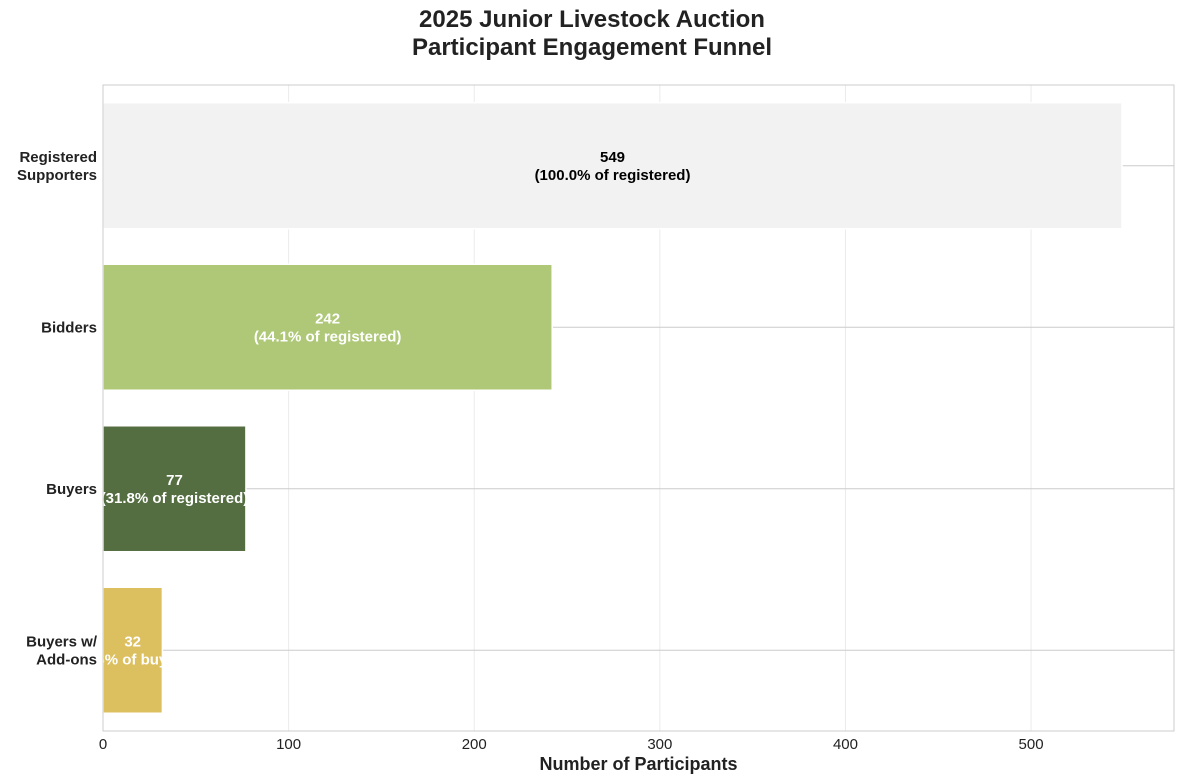 This screenshot has width=1184, height=783. Describe the element at coordinates (71, 489) in the screenshot. I see `y-tick-label: Buyers` at that location.